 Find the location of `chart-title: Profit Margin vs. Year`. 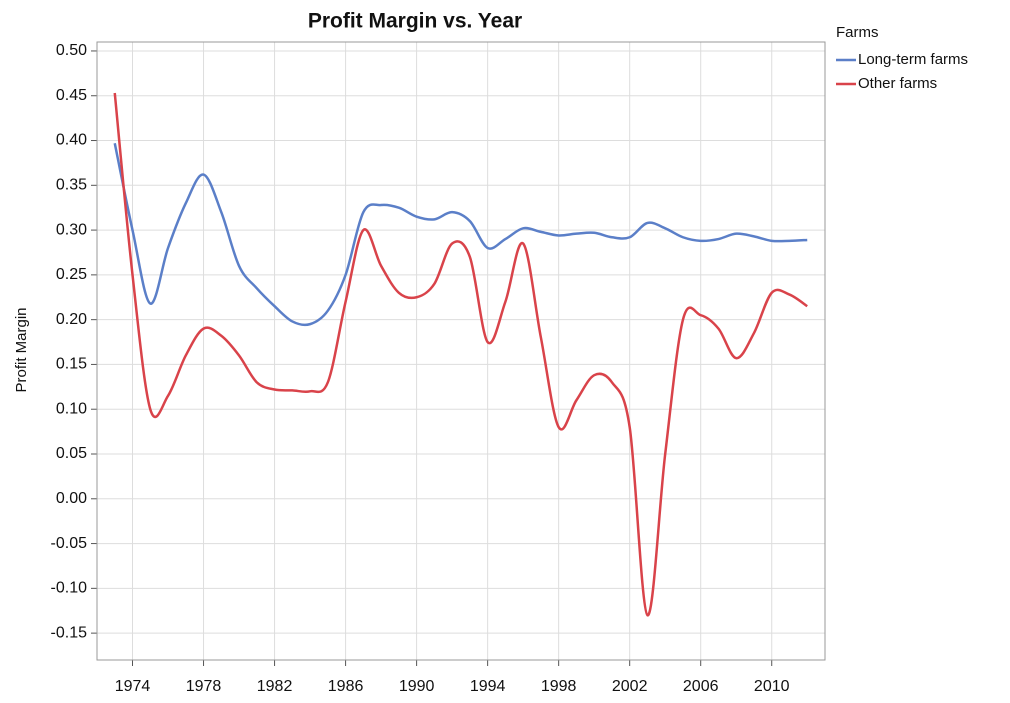

chart-title: Profit Margin vs. Year is located at coordinates (415, 21).